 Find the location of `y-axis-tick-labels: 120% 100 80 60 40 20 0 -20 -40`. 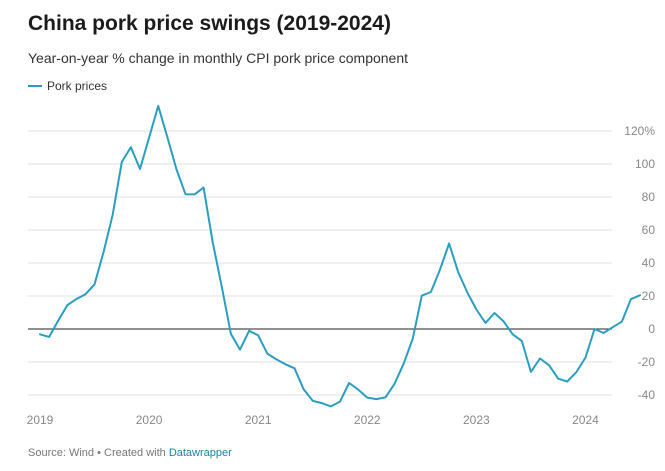

y-axis-tick-labels: 120% 100 80 60 40 20 0 -20 -40 is located at coordinates (639, 263).